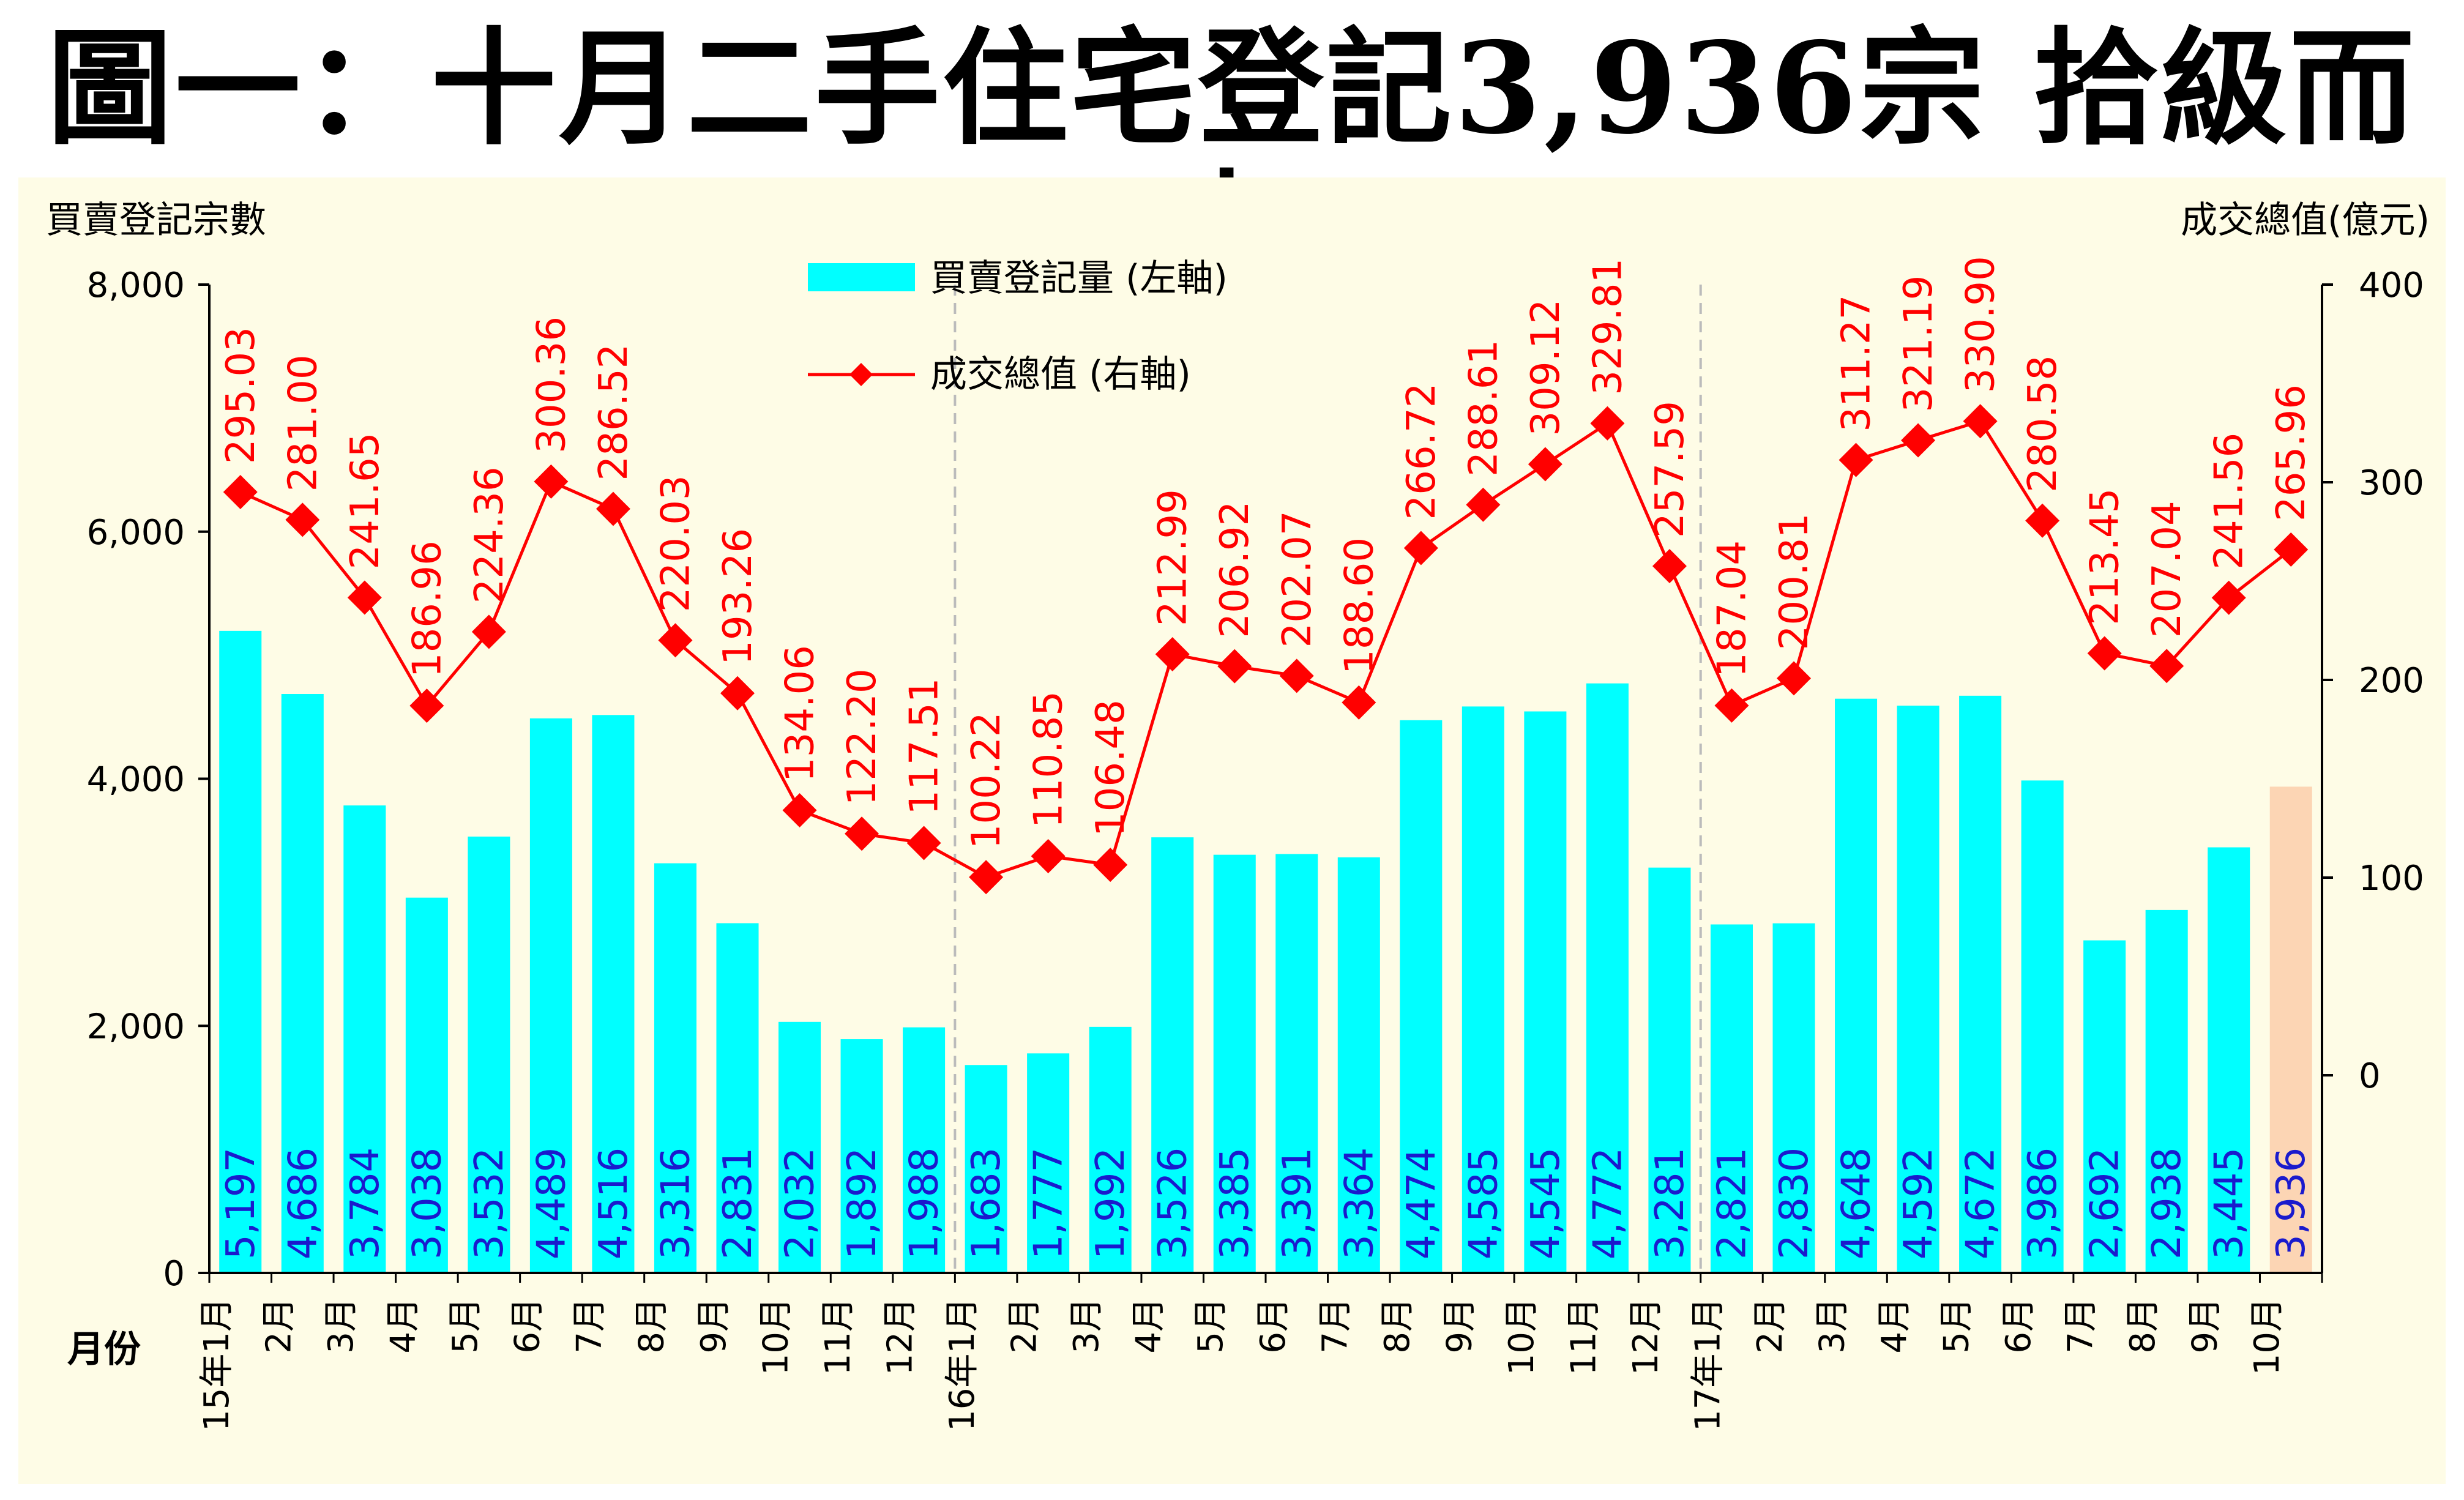 This screenshot has width=2464, height=1500. What do you see at coordinates (1607, 326) in the screenshot?
I see `value-label-23: 329.81` at bounding box center [1607, 326].